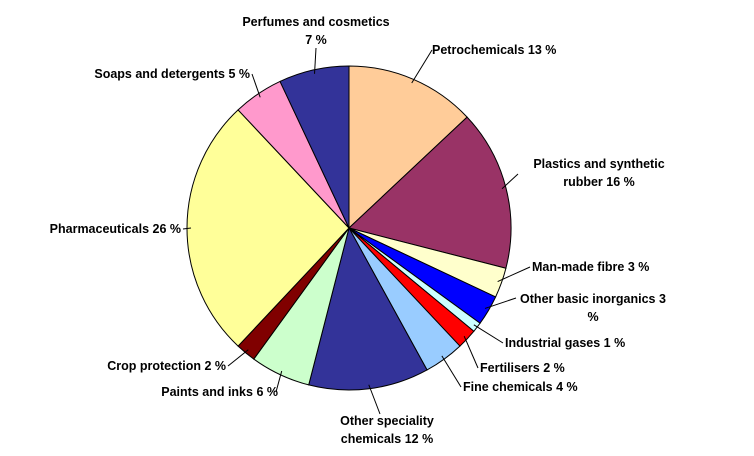  What do you see at coordinates (167, 229) in the screenshot?
I see `value-label: 26 %` at bounding box center [167, 229].